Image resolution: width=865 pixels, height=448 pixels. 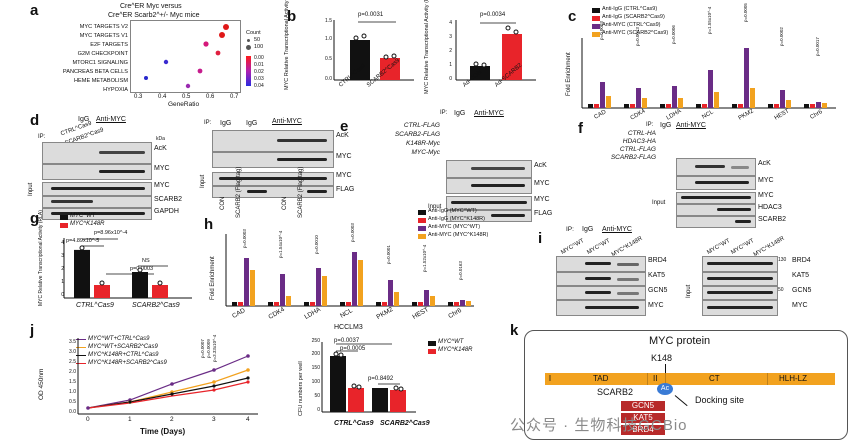 I want to click on blot-e-flag, so click(x=489, y=216).